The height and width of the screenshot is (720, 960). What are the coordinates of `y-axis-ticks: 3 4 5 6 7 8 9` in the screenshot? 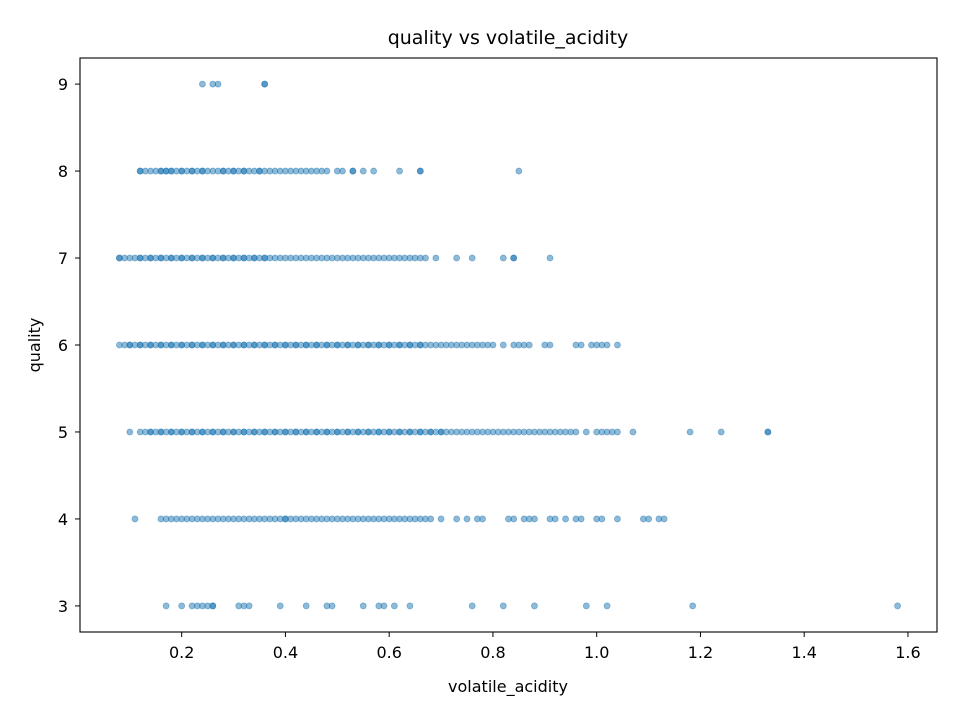 It's located at (69, 345).